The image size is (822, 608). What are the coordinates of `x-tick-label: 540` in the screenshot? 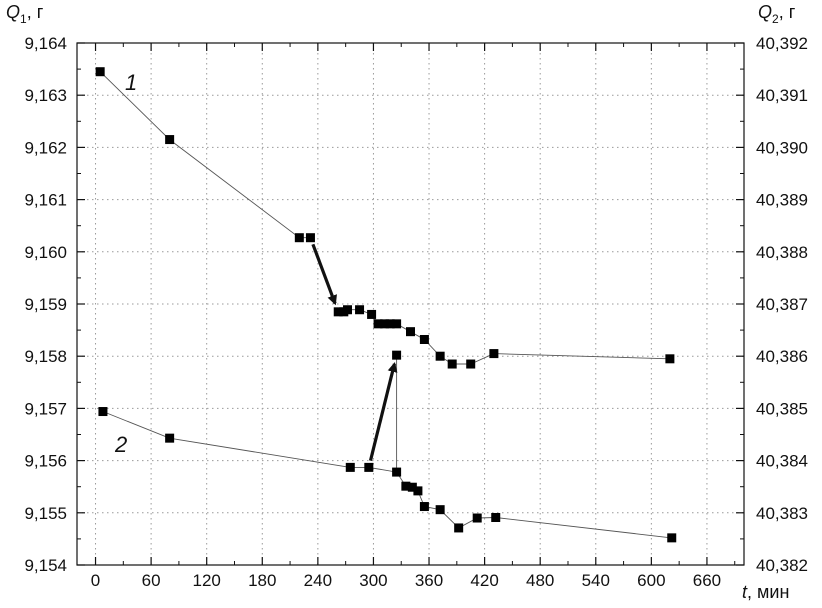 It's located at (596, 580).